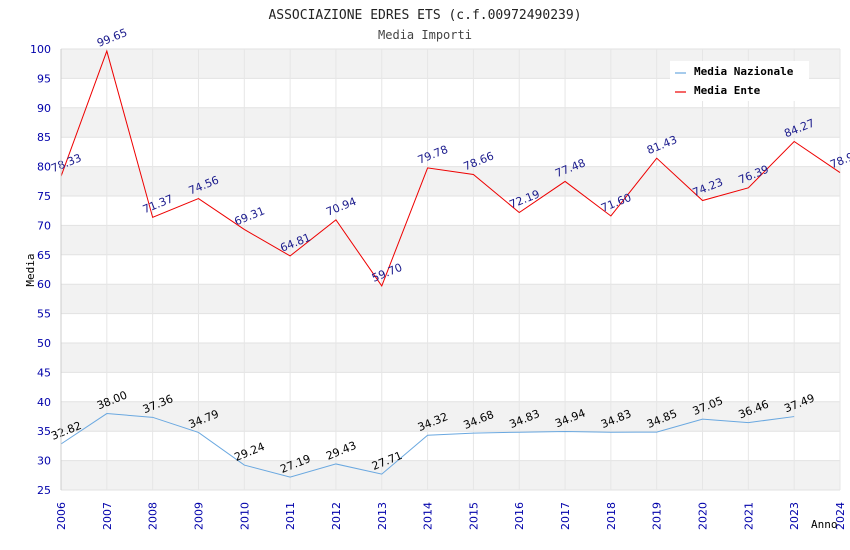 This screenshot has height=550, width=850. I want to click on x-tick-label: 2018, so click(611, 516).